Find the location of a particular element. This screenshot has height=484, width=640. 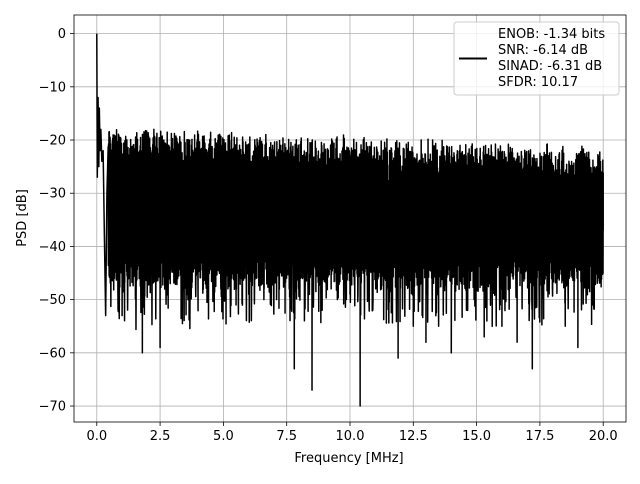

y-tick-label: 0 is located at coordinates (62, 34).